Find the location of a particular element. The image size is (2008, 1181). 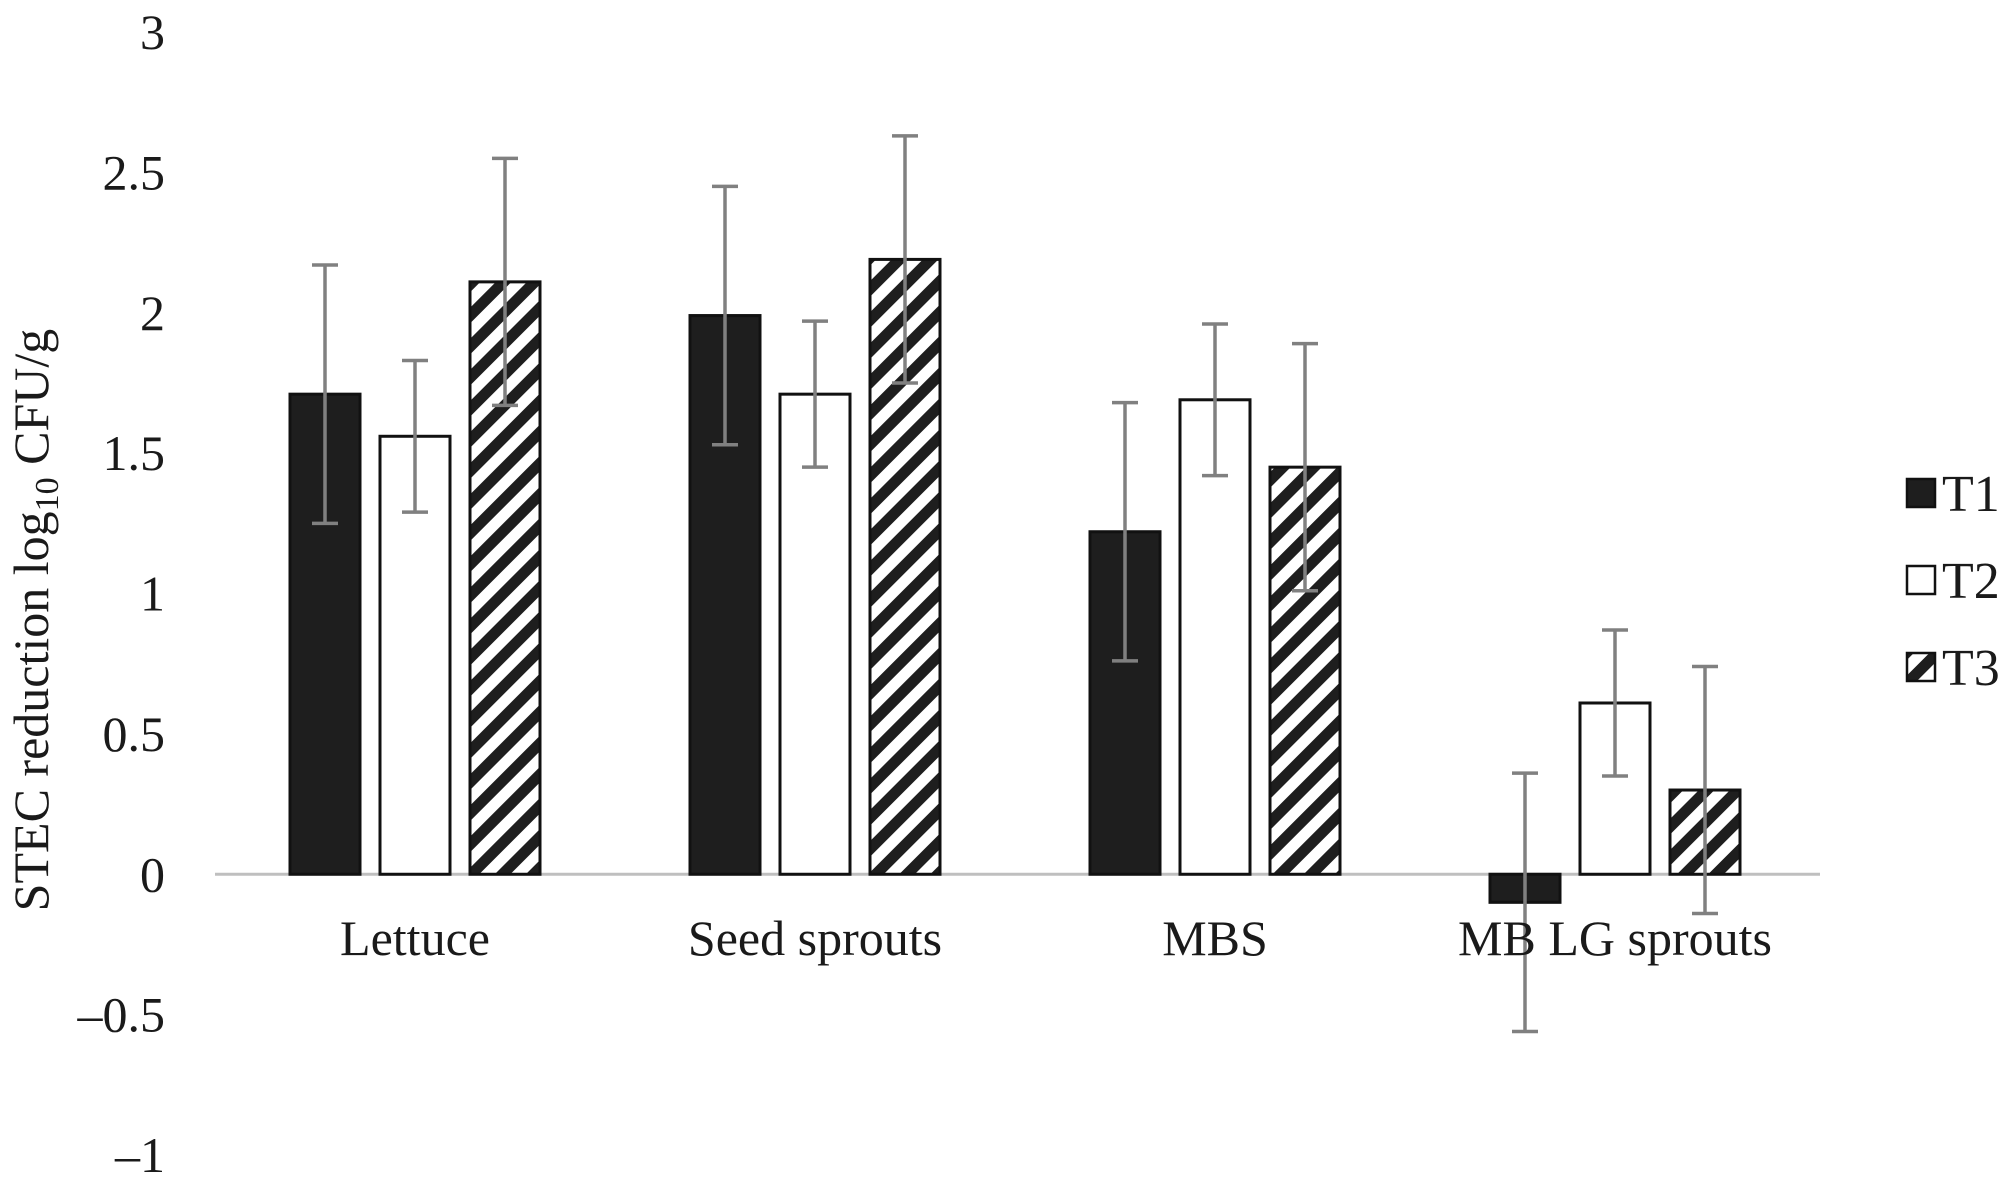

legend: T1 T2 T3 is located at coordinates (1952, 581).